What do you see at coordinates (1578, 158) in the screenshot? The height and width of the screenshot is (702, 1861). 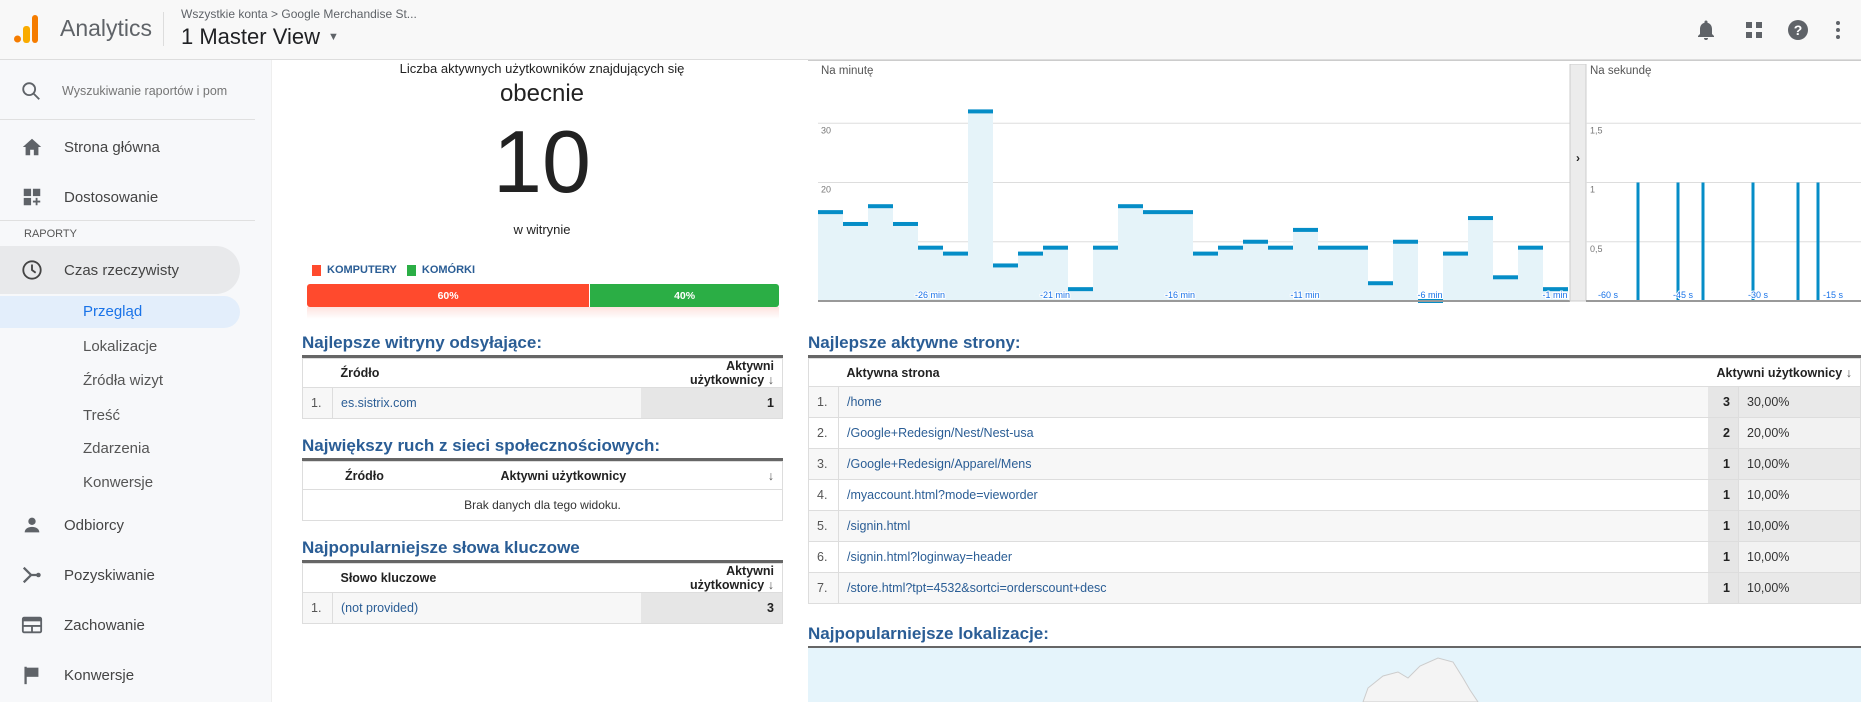 I see `expand-chevron-icon: ›` at bounding box center [1578, 158].